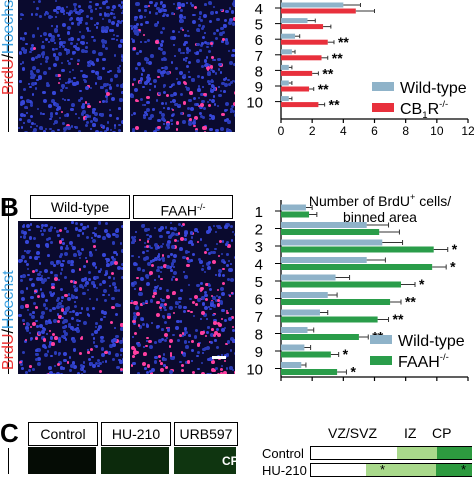 The image size is (474, 478). What do you see at coordinates (259, 56) in the screenshot?
I see `category-label: 7` at bounding box center [259, 56].